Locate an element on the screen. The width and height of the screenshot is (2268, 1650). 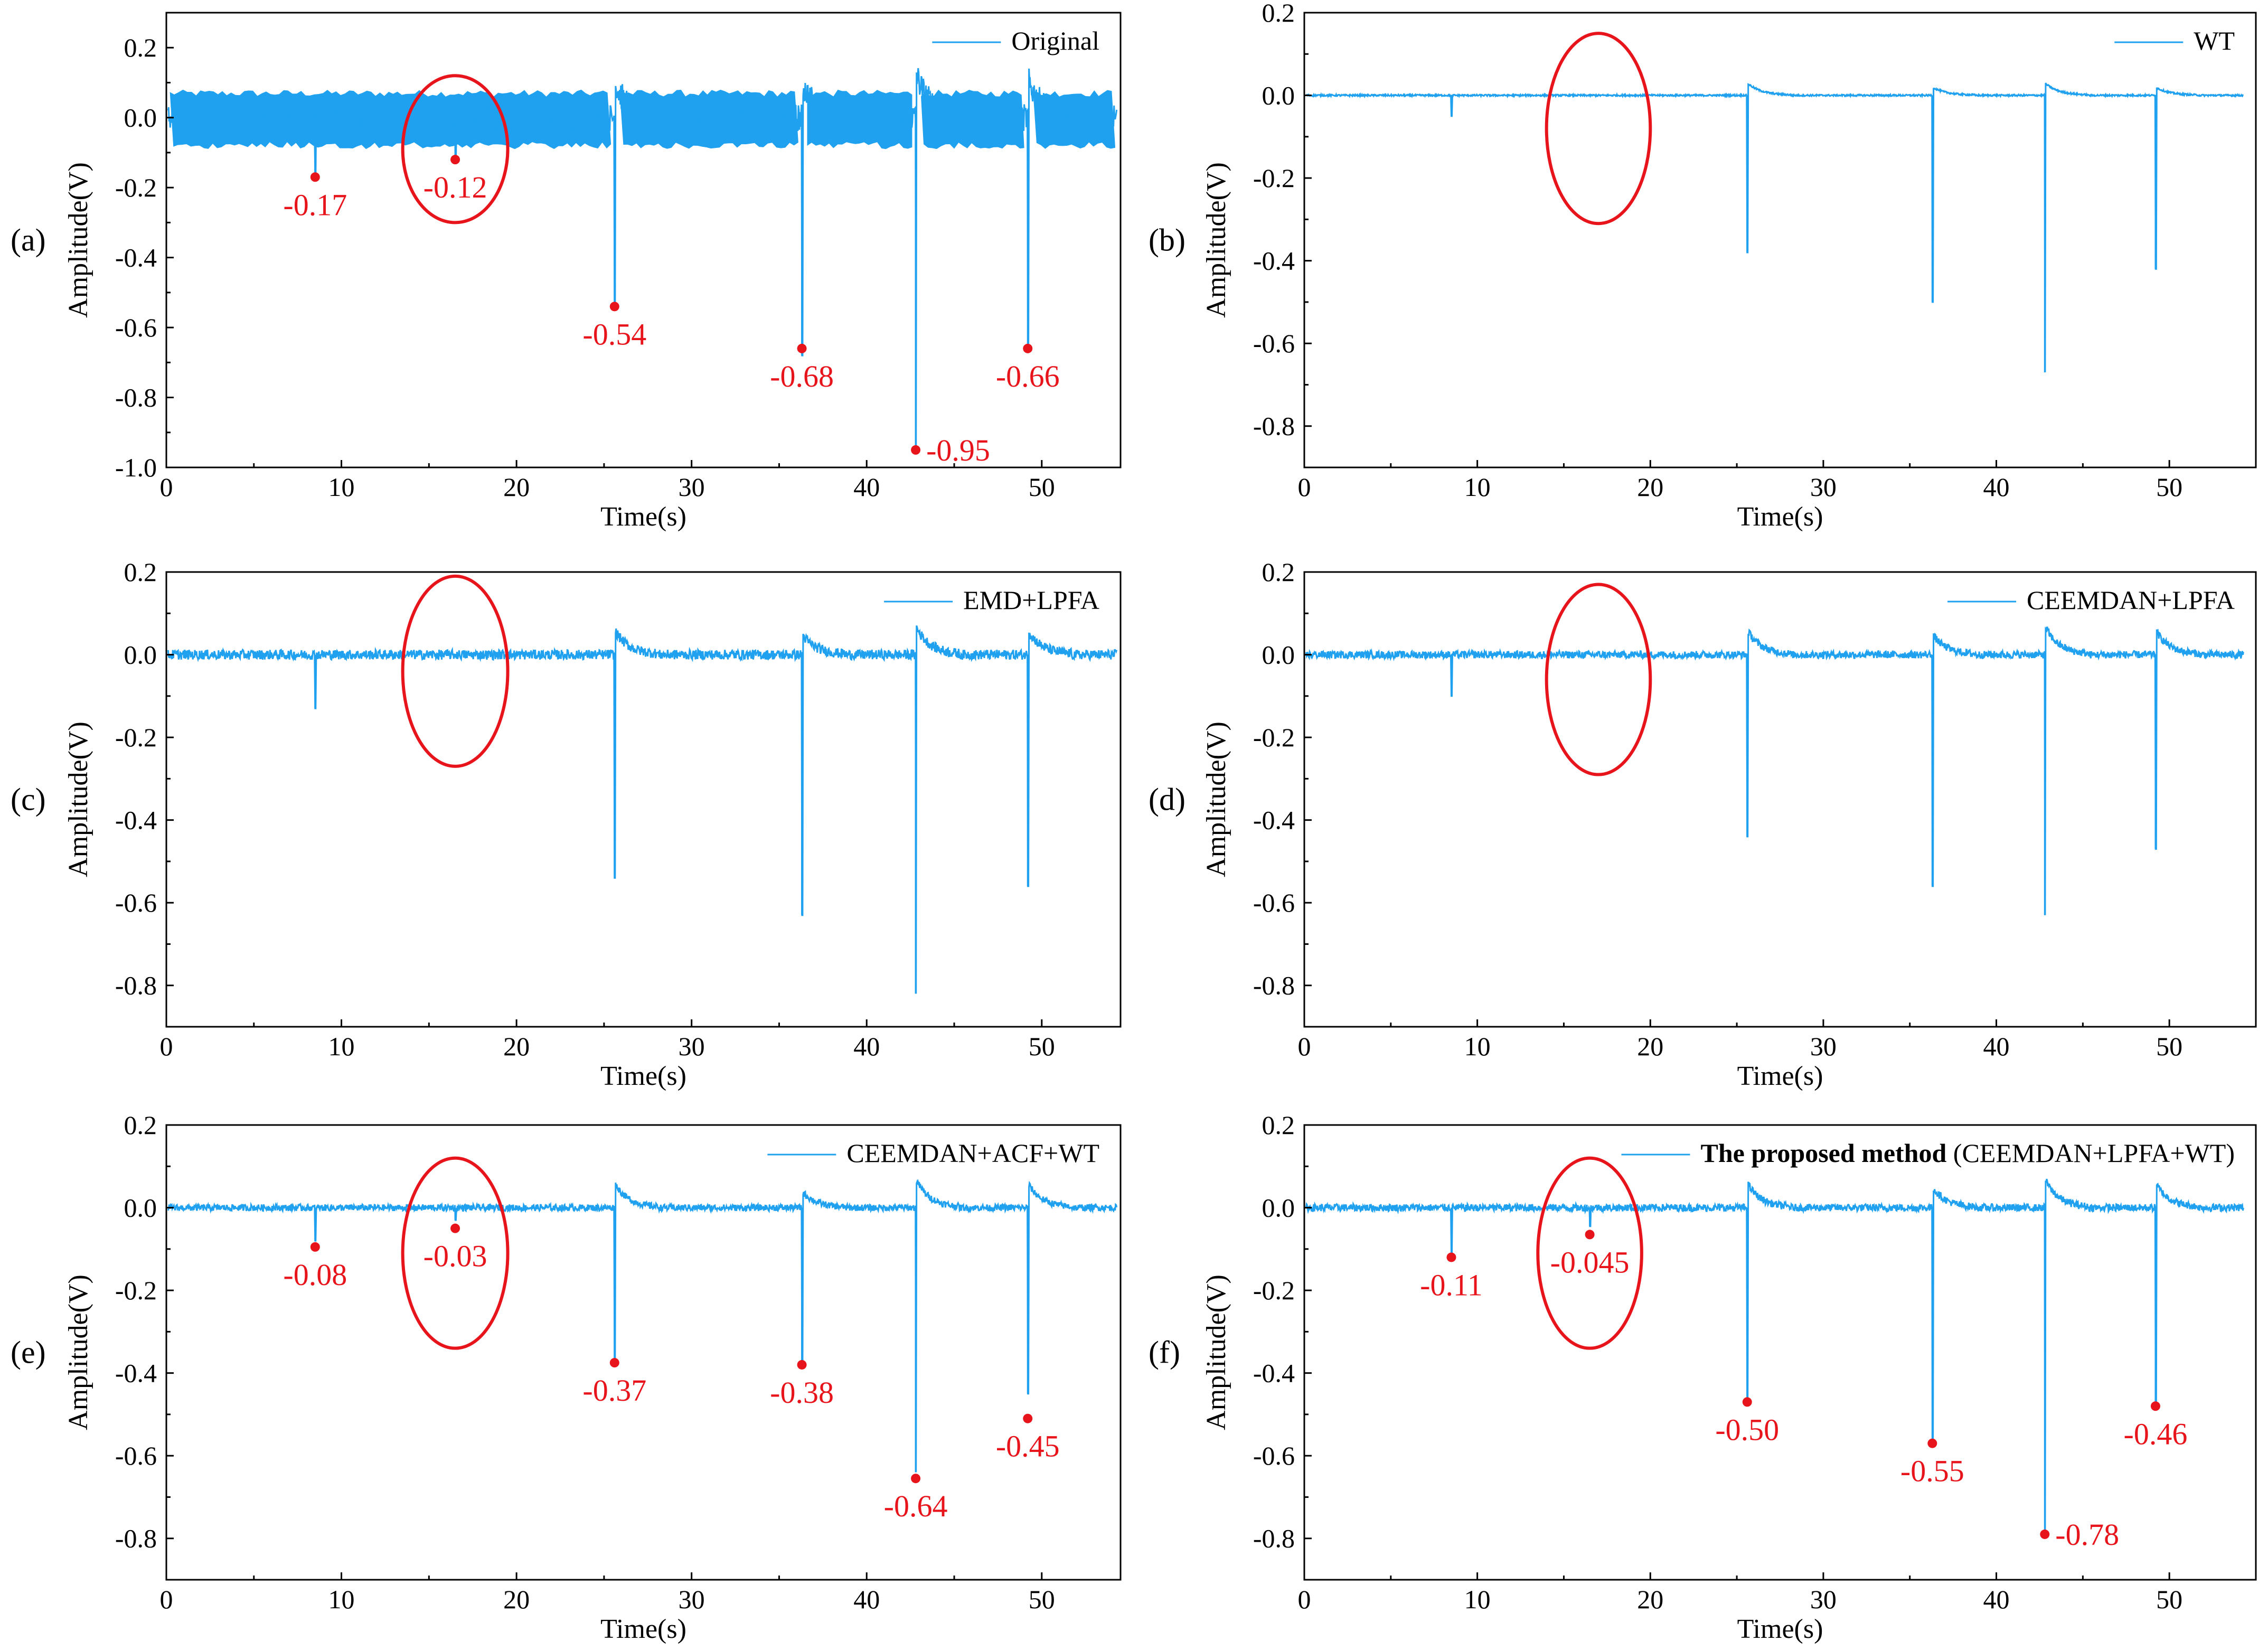
panel-d-ytick-label: 0.0 is located at coordinates (1278, 655).